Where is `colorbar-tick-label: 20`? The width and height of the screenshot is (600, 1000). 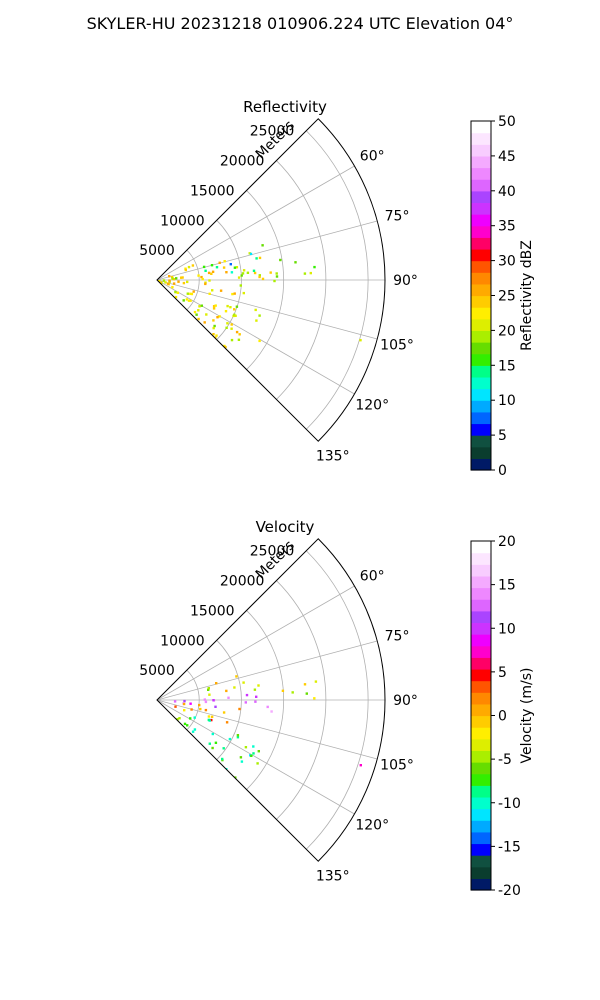 colorbar-tick-label: 20 is located at coordinates (507, 542).